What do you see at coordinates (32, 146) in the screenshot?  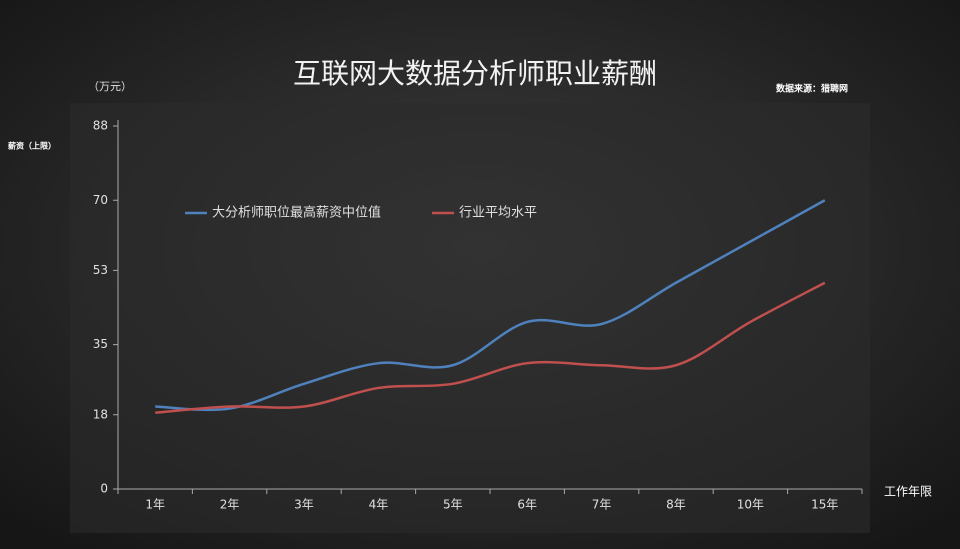 I see `y-axis-label: 薪资（上限）` at bounding box center [32, 146].